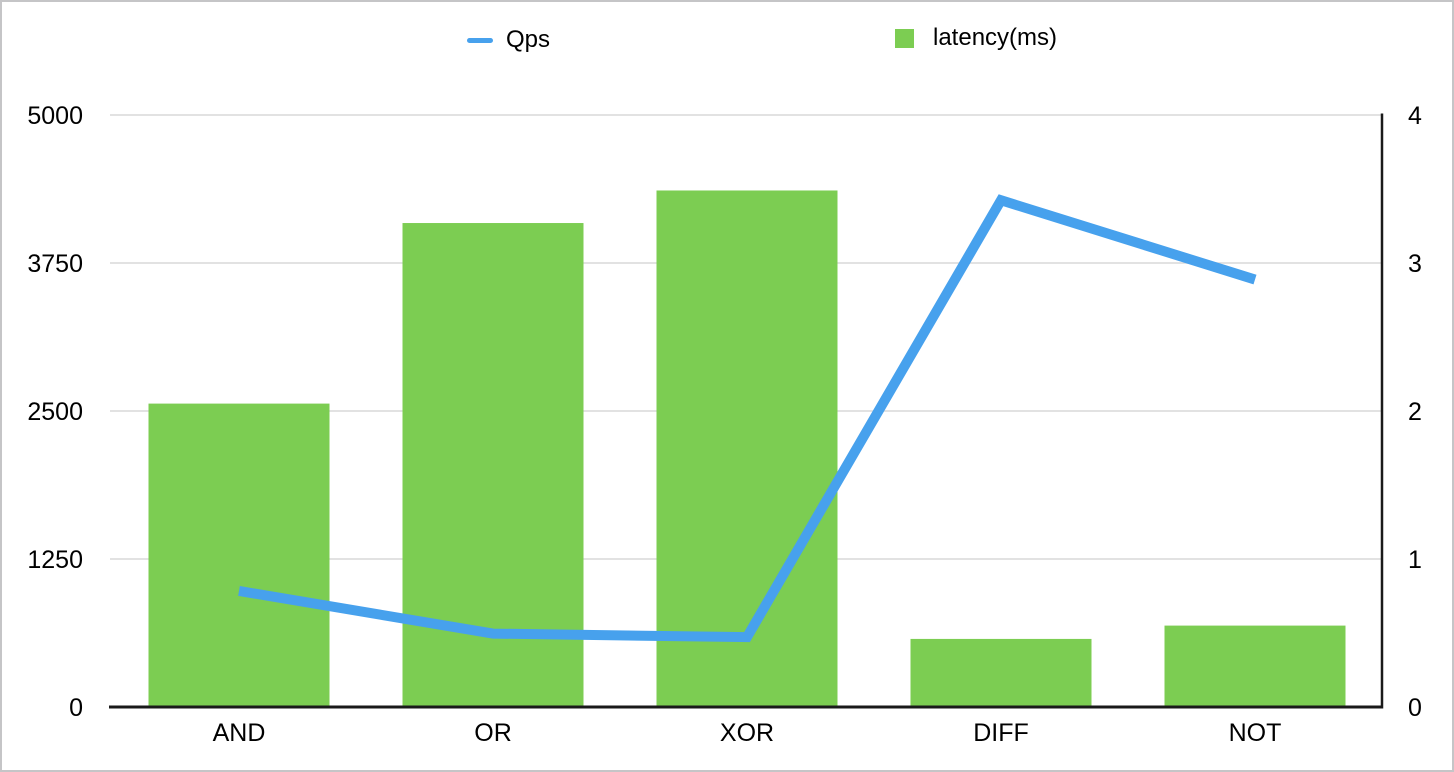 This screenshot has height=772, width=1454. I want to click on legend-item-latency: latency(ms), so click(976, 38).